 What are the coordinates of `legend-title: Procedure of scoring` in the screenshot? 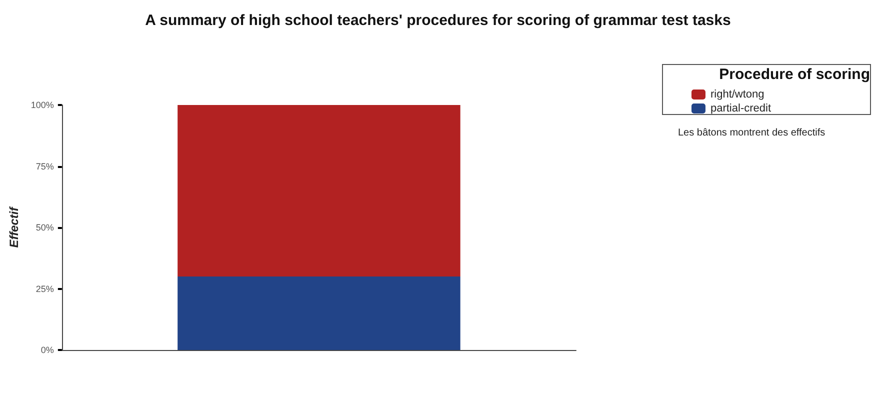 It's located at (794, 74).